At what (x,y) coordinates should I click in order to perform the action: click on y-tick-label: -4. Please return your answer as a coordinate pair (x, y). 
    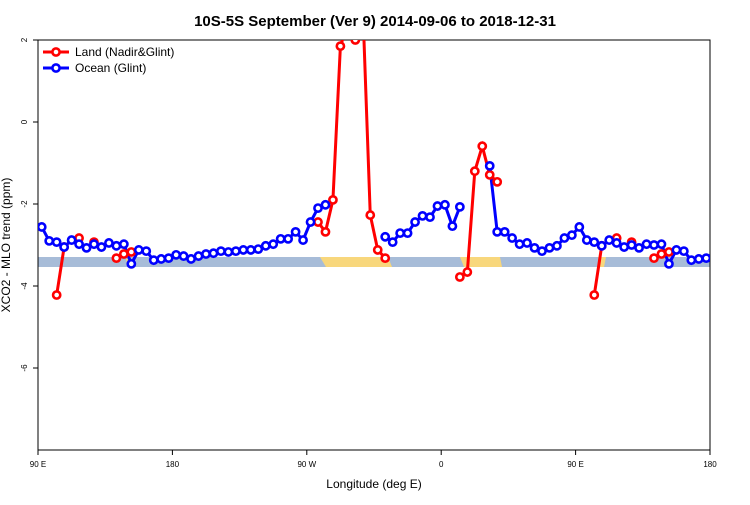
    Looking at the image, I should click on (24, 286).